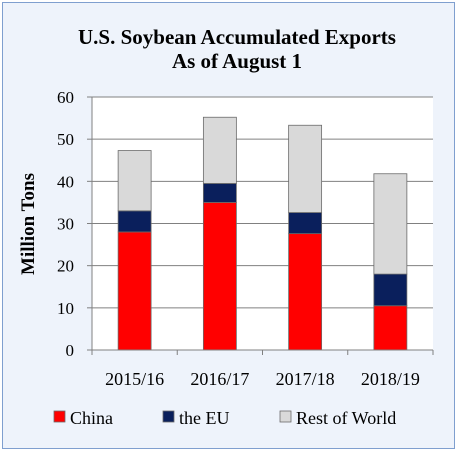 Image resolution: width=459 pixels, height=453 pixels. I want to click on y-axis-title: Million Tons, so click(28, 224).